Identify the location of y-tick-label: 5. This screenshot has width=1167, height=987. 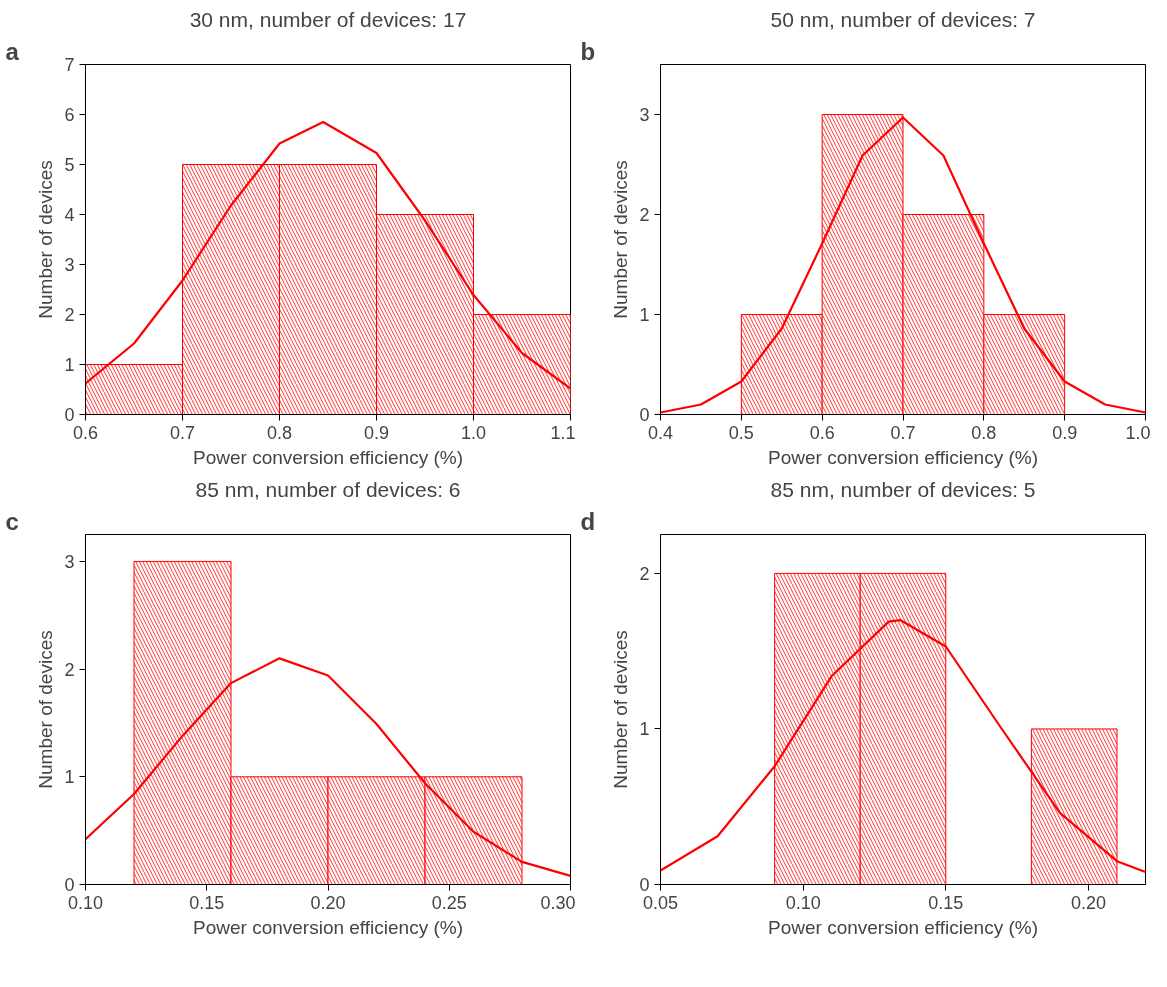
(69, 165).